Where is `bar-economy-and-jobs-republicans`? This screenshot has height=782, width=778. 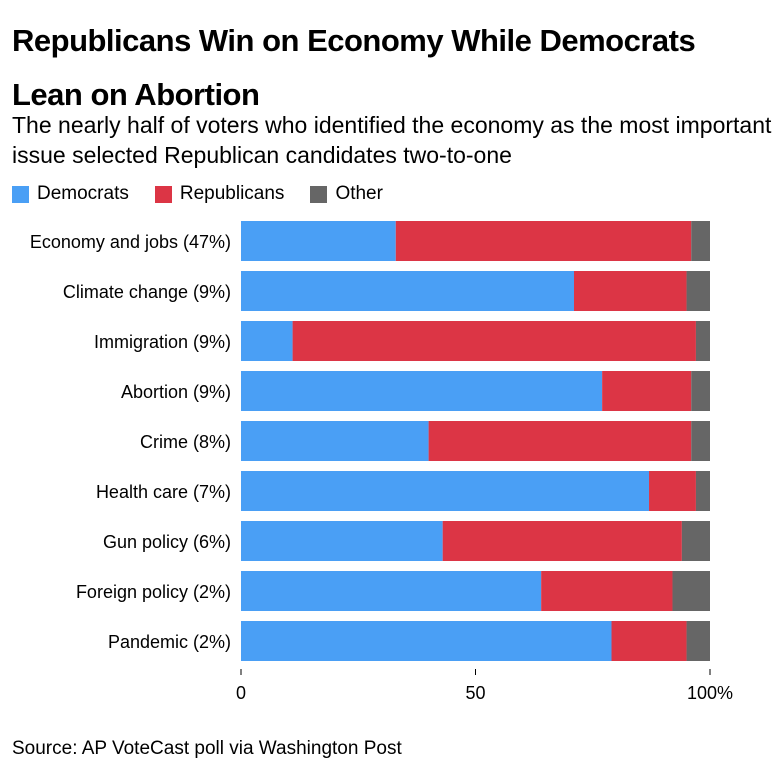 bar-economy-and-jobs-republicans is located at coordinates (543, 241).